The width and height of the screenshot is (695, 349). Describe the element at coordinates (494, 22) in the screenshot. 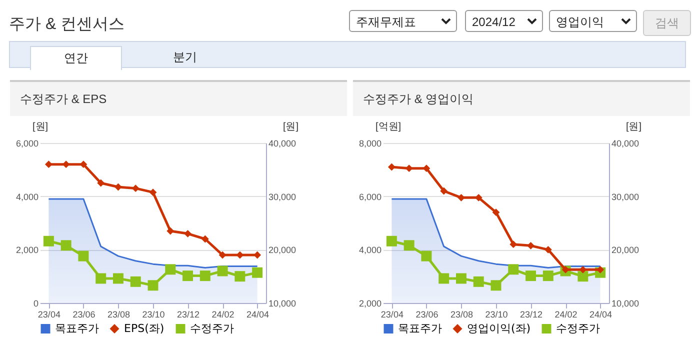

I see `text: 2024/12` at that location.